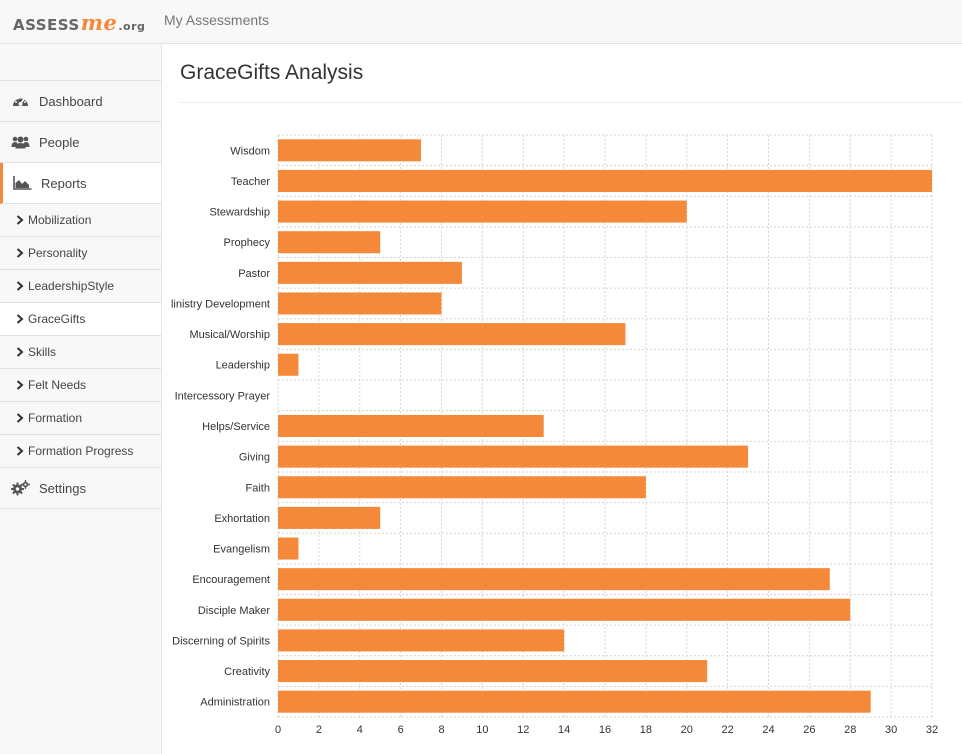  What do you see at coordinates (223, 396) in the screenshot?
I see `category-label: Intercessory Prayer` at bounding box center [223, 396].